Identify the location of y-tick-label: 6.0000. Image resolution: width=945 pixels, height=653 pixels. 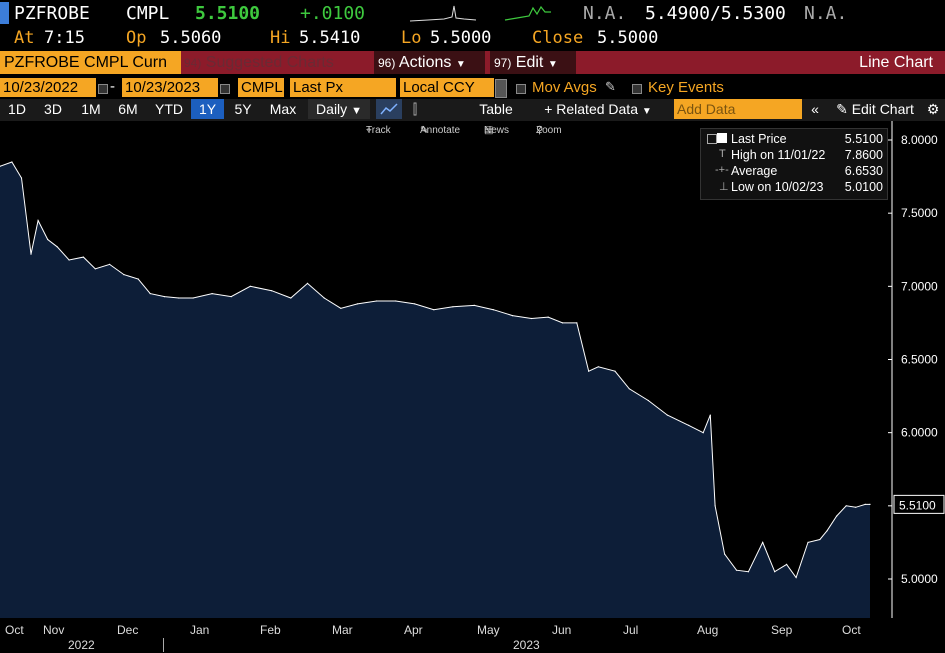
(919, 433).